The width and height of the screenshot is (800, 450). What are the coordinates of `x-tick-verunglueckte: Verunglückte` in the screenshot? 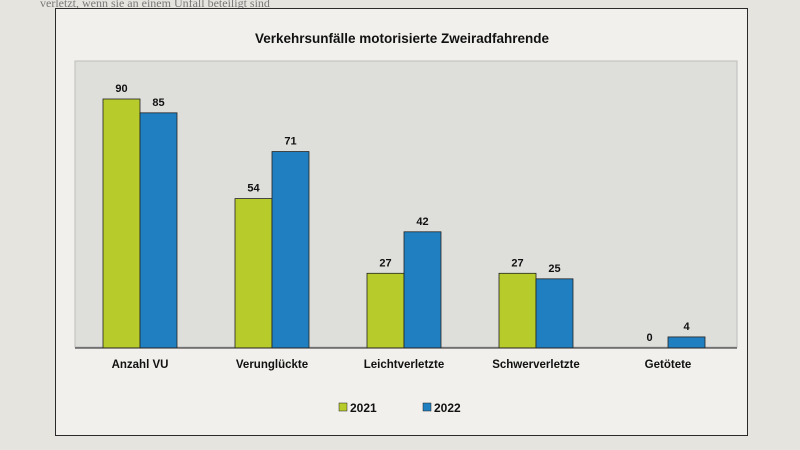 It's located at (272, 365).